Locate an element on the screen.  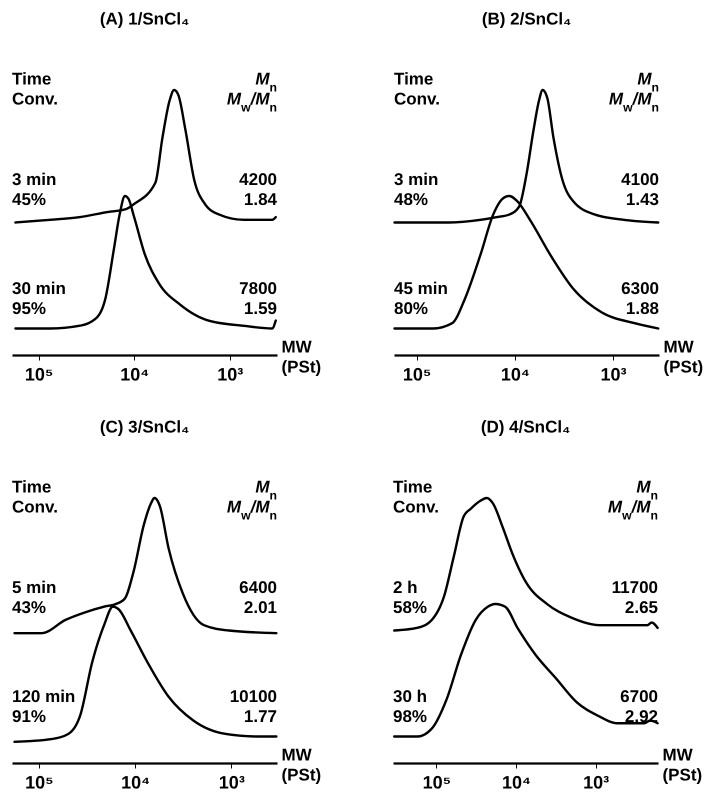
annotation: 6400 2.01 is located at coordinates (258, 598).